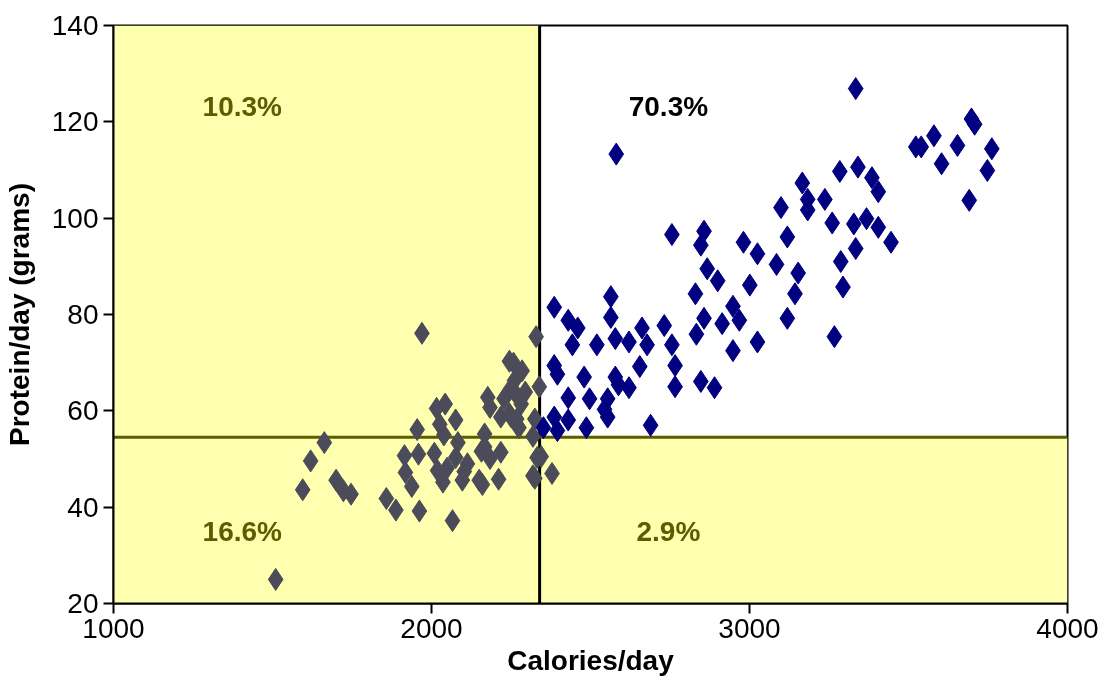 This screenshot has width=1117, height=698. Describe the element at coordinates (19, 314) in the screenshot. I see `y-axis-title: Protein/day (grams)` at that location.